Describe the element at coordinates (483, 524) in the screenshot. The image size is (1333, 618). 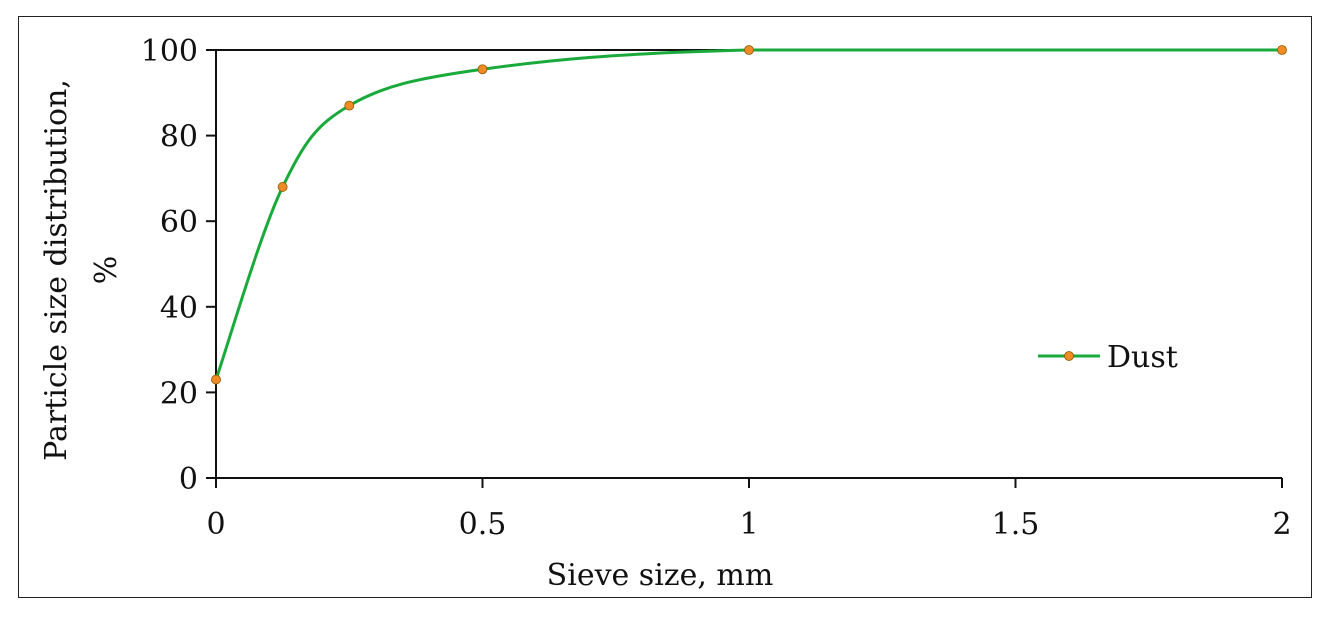
I see `x-tick-label: 0.5` at that location.